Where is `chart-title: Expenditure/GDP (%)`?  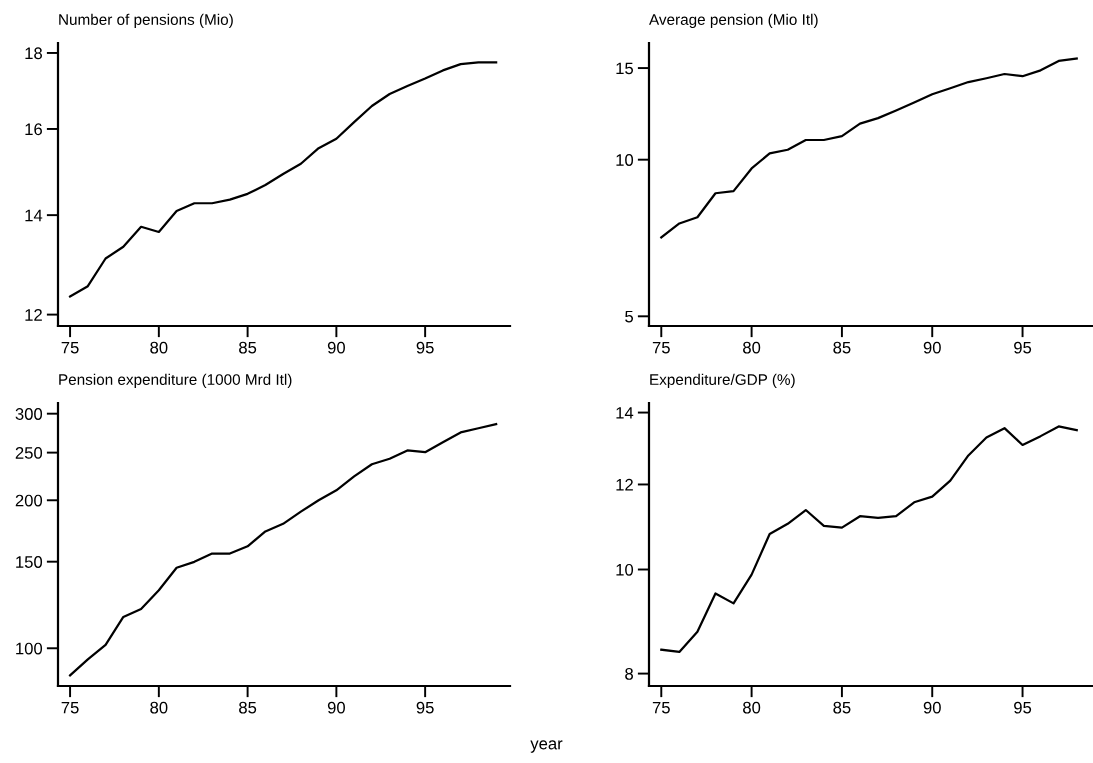
chart-title: Expenditure/GDP (%) is located at coordinates (722, 380).